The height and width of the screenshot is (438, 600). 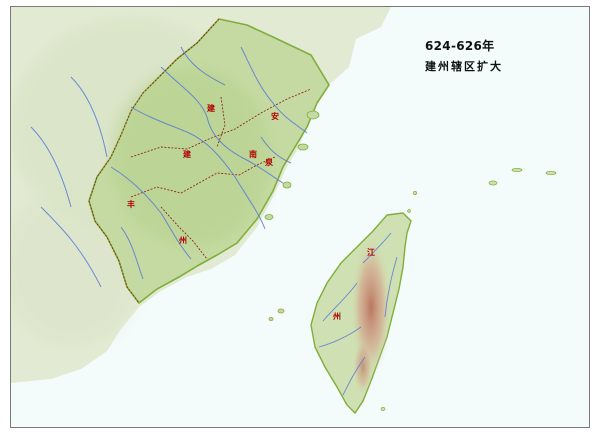 I want to click on region-label: 南, so click(x=253, y=154).